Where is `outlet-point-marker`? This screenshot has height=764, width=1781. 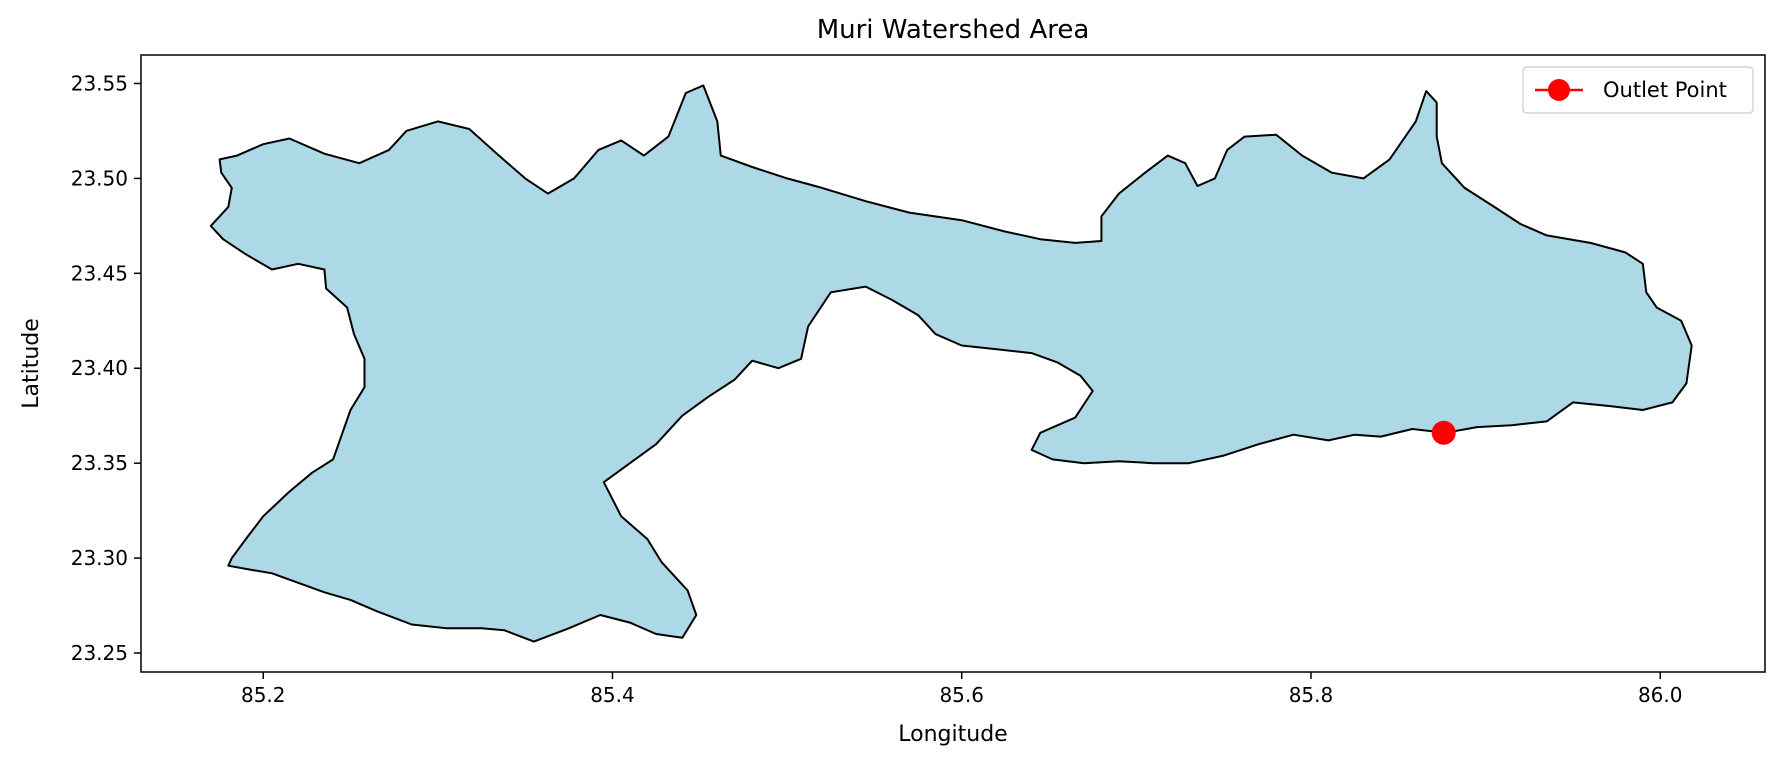 outlet-point-marker is located at coordinates (1443, 432).